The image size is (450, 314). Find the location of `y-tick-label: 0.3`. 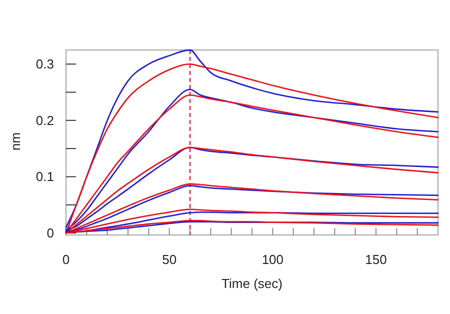

y-tick-label: 0.3 is located at coordinates (45, 64).